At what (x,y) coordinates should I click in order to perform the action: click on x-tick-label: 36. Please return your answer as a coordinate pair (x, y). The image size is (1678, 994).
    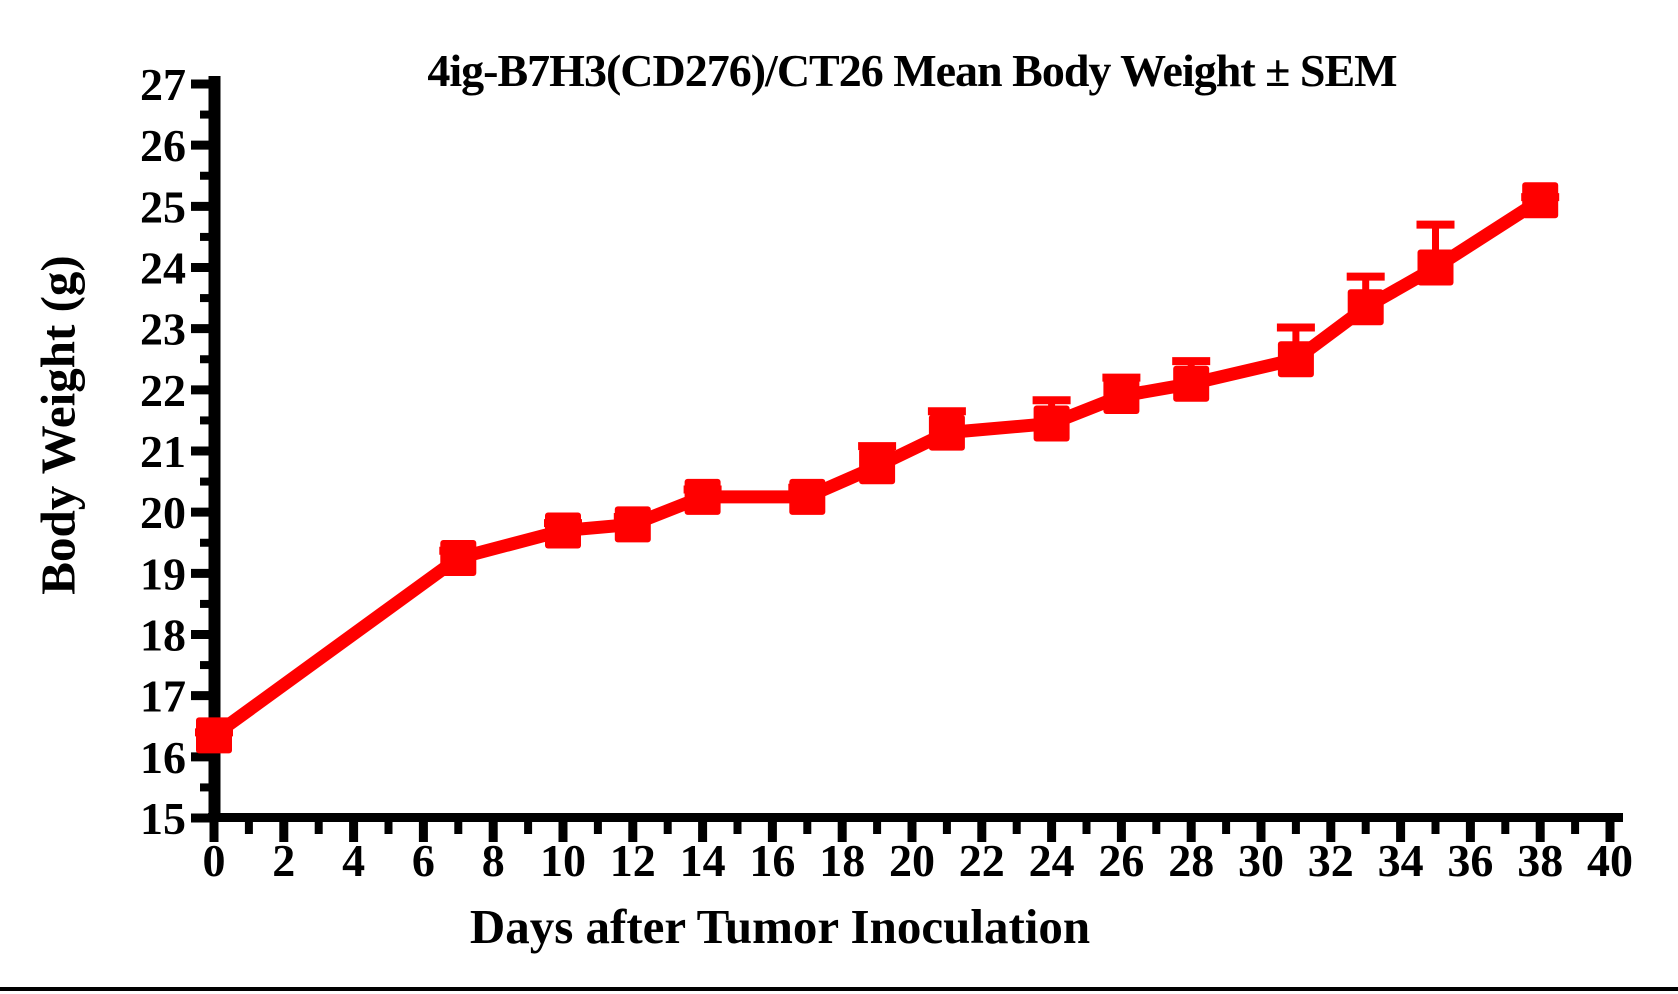
    Looking at the image, I should click on (1470, 860).